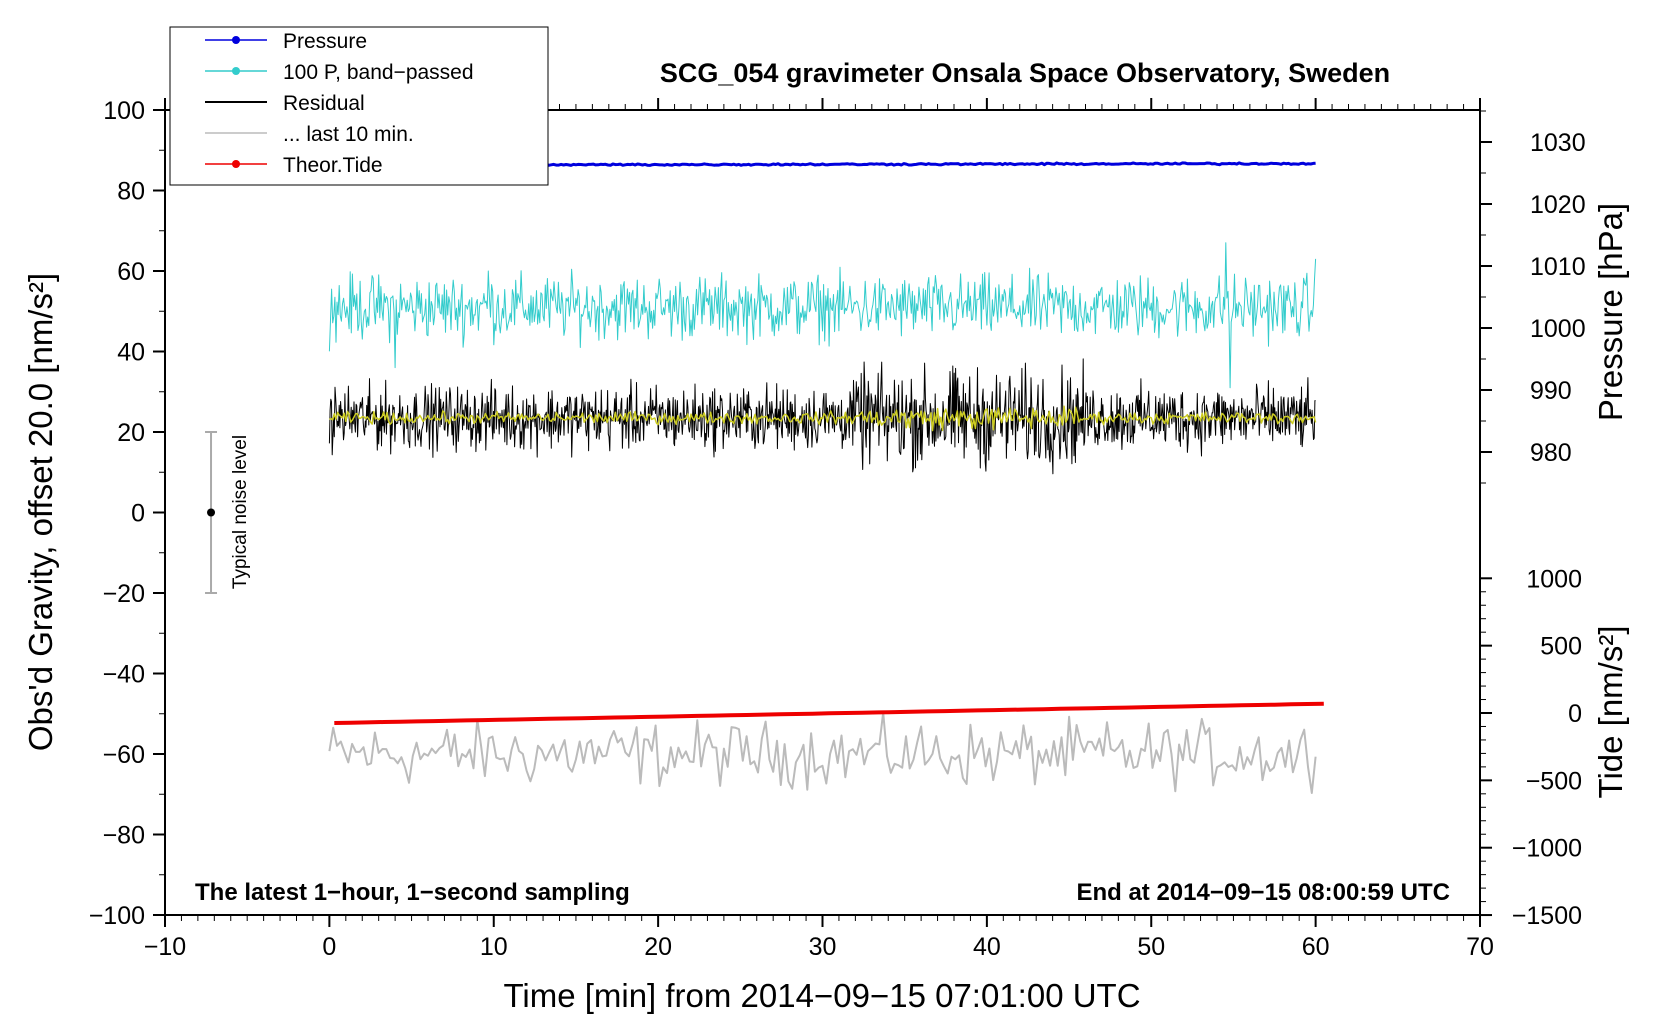  I want to click on tide-tick-label: −1500, so click(1547, 916).